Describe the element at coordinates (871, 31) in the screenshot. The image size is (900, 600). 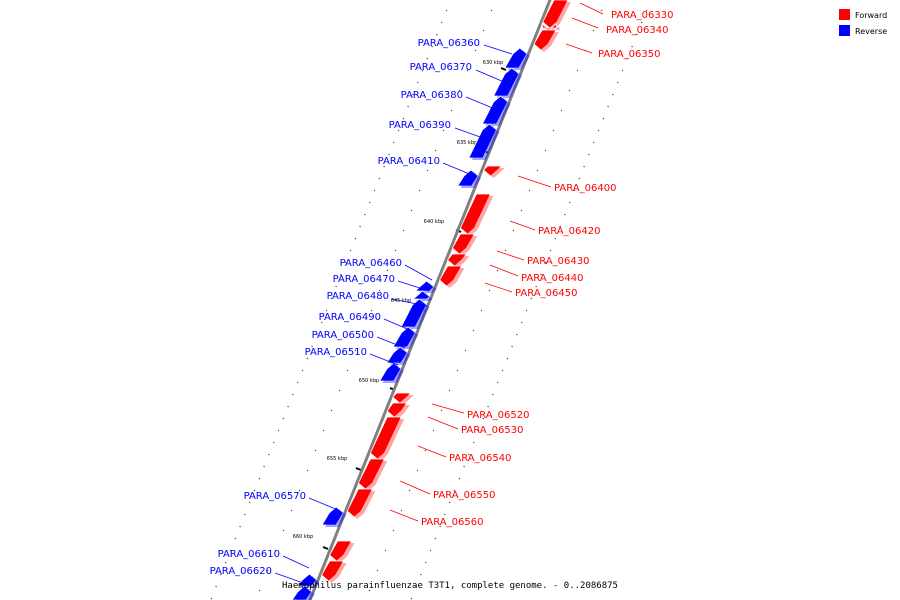
I see `legend-label-reverse: Reverse` at that location.